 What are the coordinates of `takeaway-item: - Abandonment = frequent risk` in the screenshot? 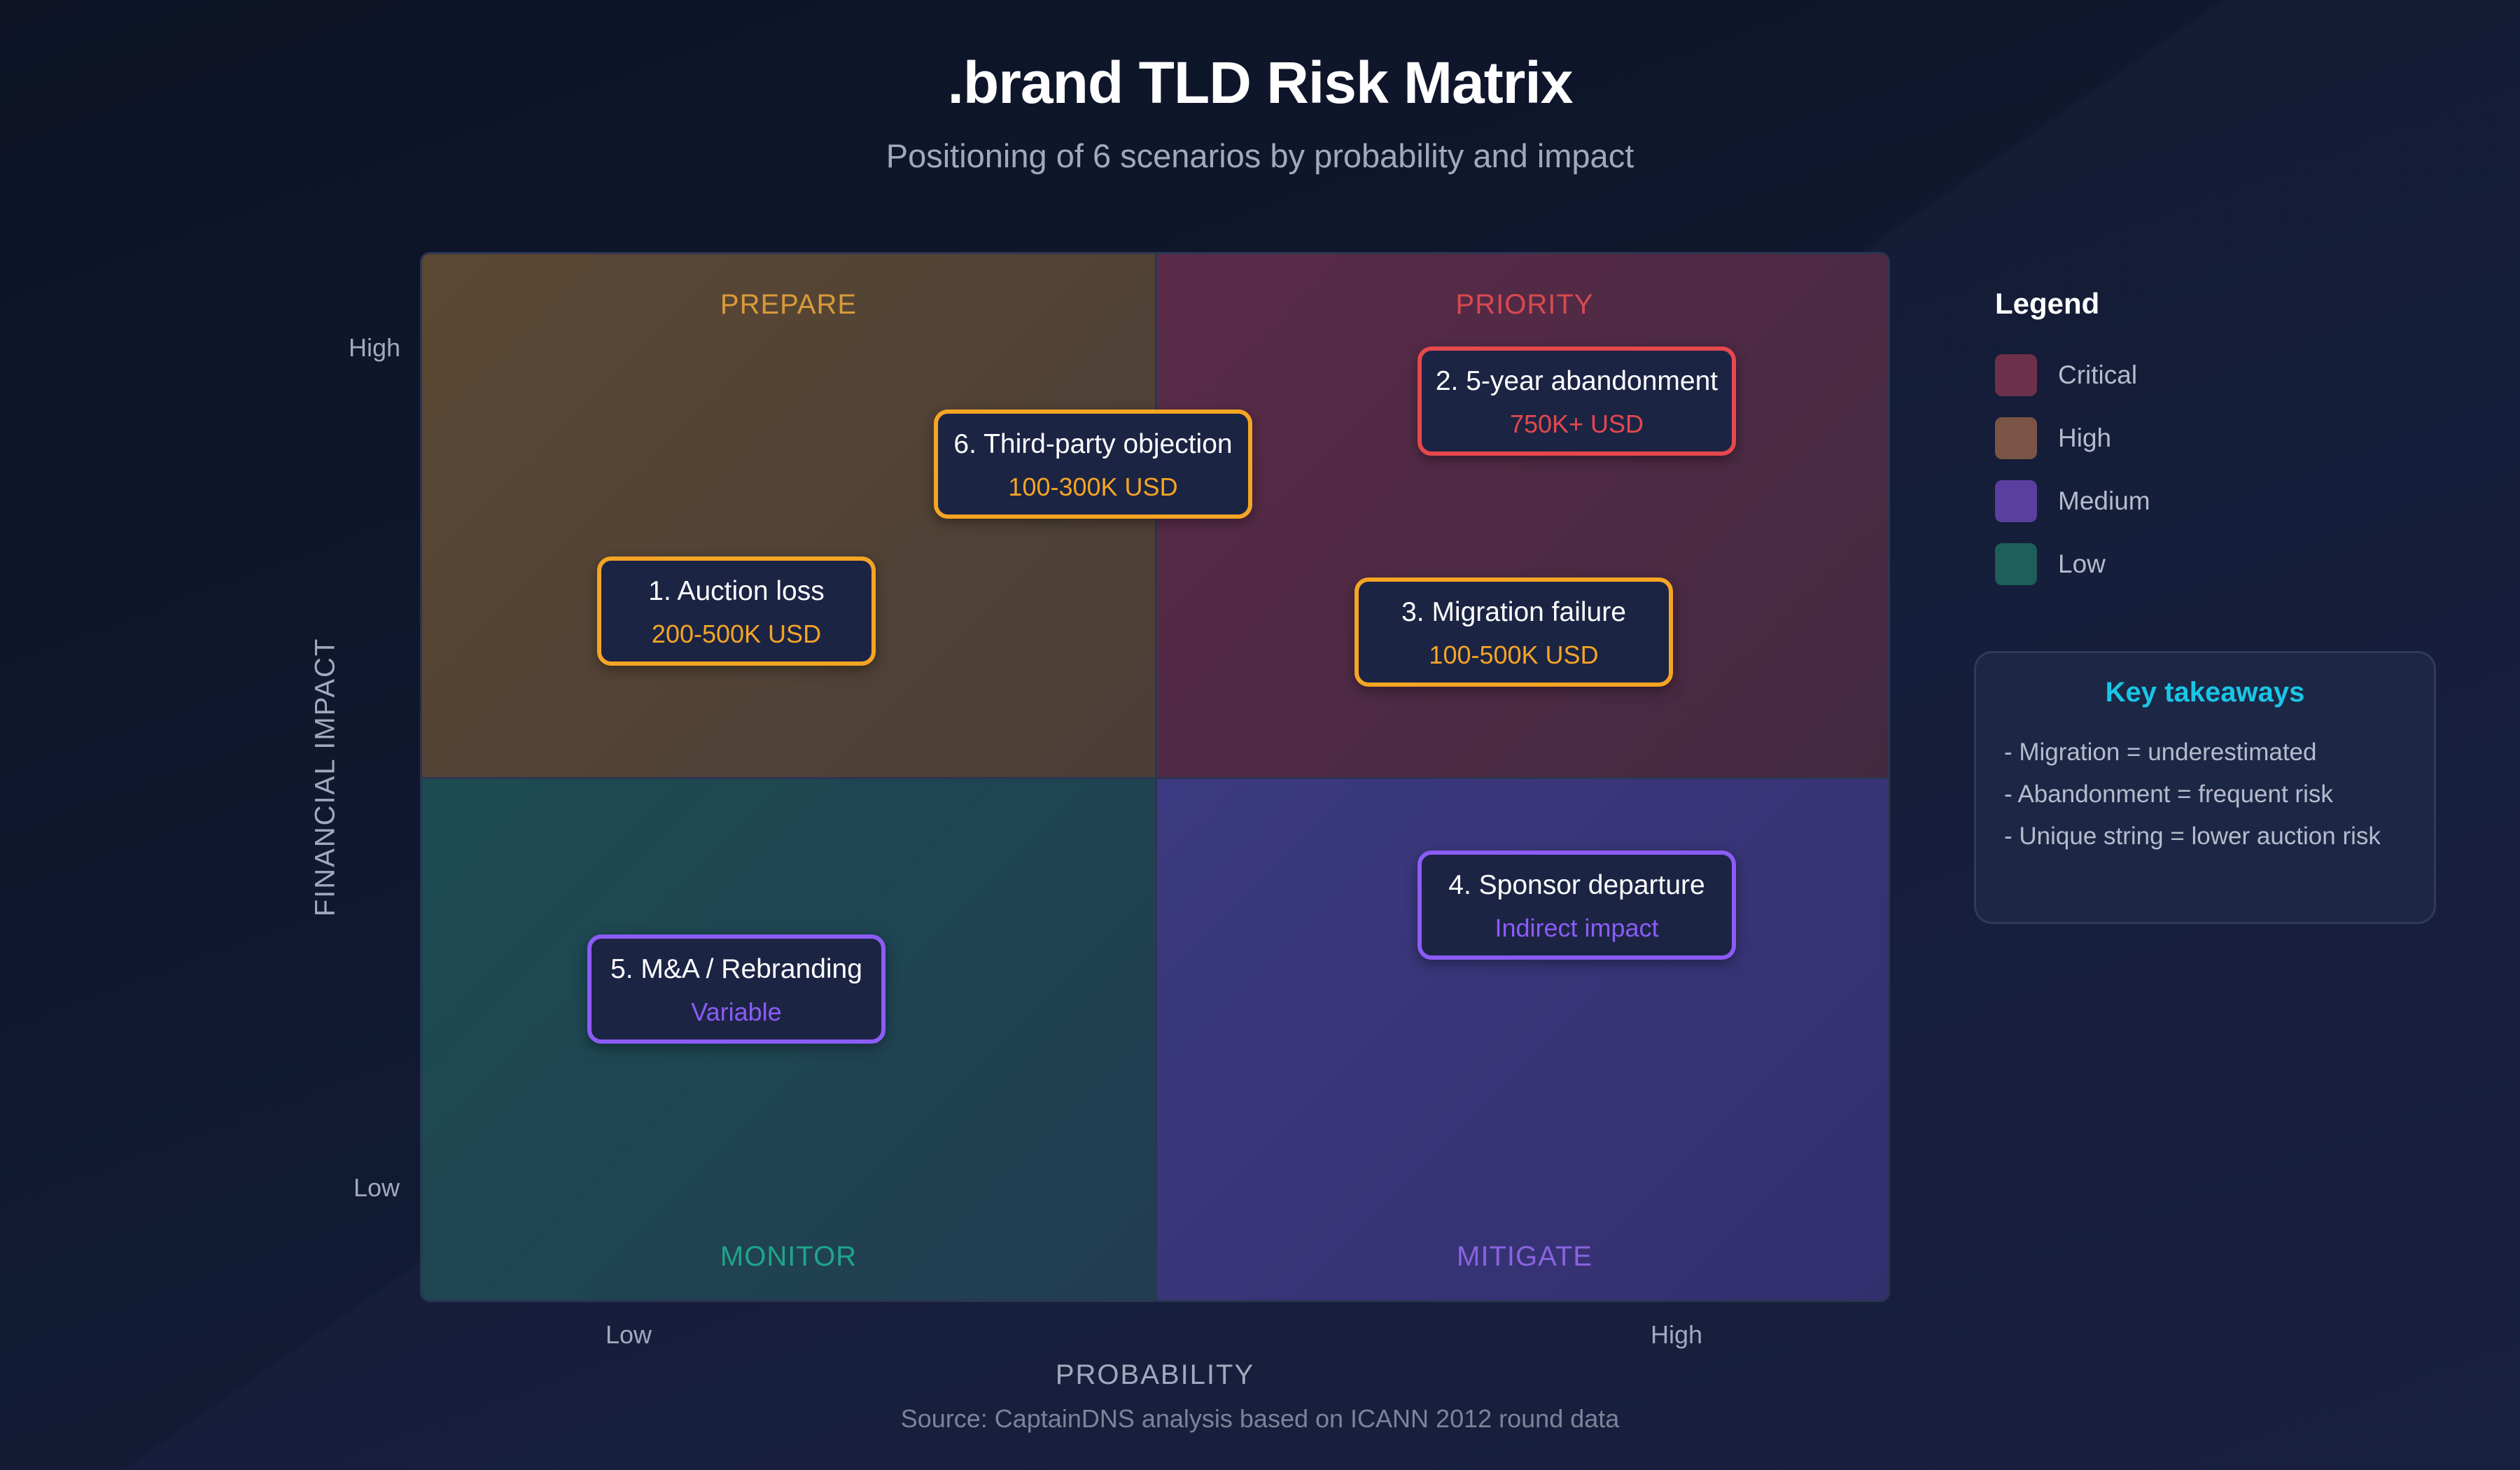 It's located at (2168, 794).